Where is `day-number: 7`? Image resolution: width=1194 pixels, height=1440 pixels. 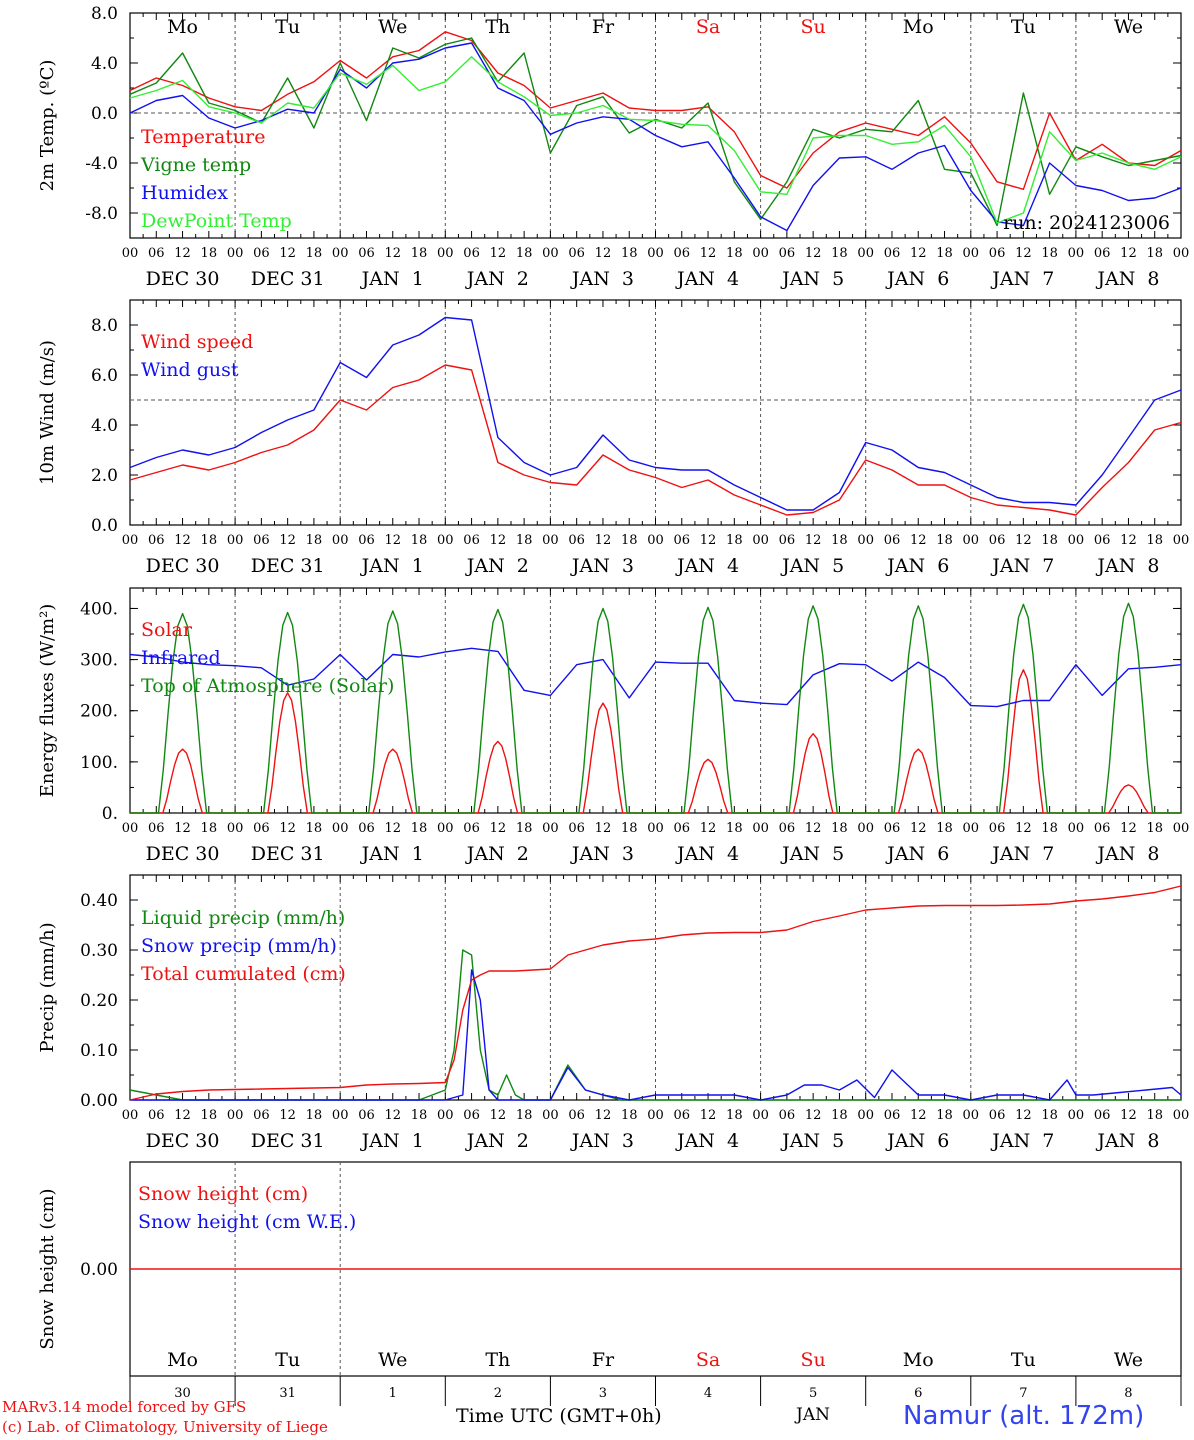 day-number: 7 is located at coordinates (1023, 1393).